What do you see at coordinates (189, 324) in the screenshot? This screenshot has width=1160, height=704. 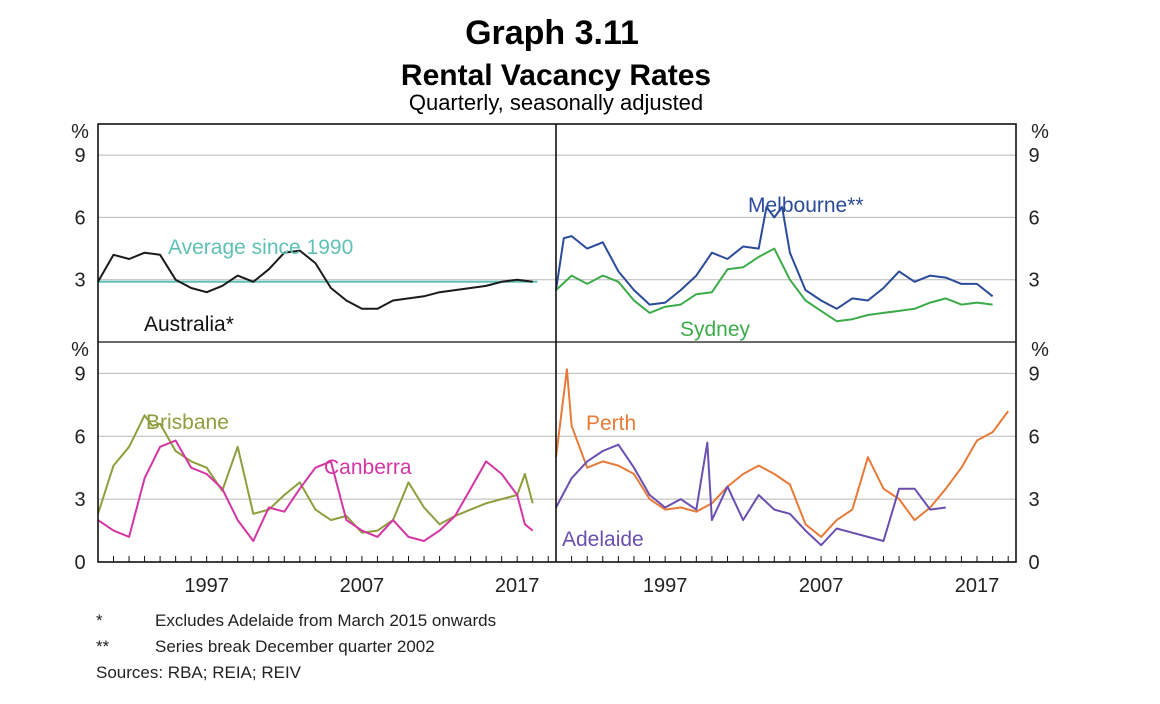 I see `series-label-australia: Australia*` at bounding box center [189, 324].